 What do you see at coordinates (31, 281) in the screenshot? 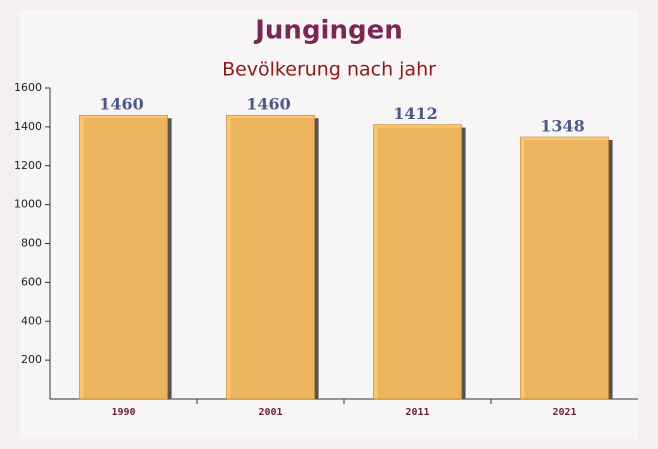
I see `y-tick-label: 600` at bounding box center [31, 281].